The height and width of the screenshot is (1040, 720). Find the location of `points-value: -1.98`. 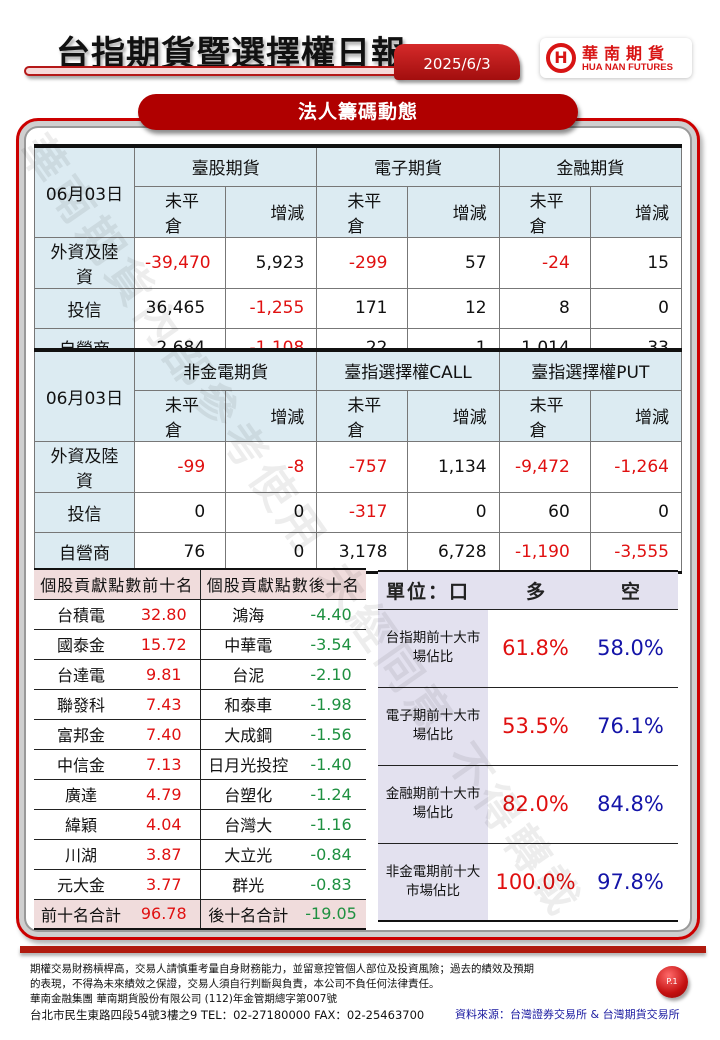

points-value: -1.98 is located at coordinates (331, 703).